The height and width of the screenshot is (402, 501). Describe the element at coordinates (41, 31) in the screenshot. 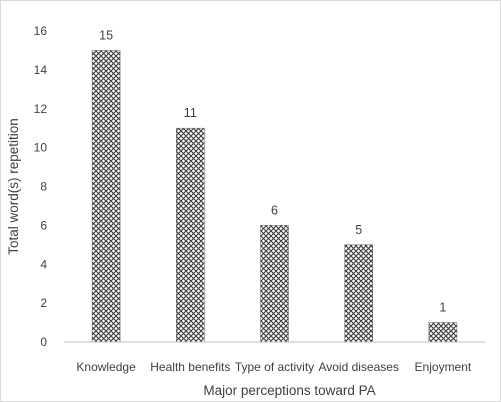

I see `y-tick-label: 16` at that location.